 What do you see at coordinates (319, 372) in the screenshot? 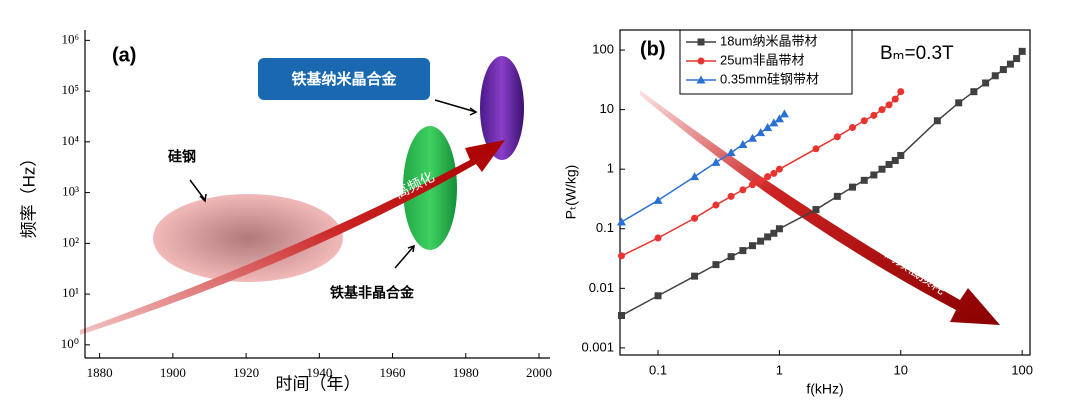
I see `x-tick-label: 1940` at bounding box center [319, 372].